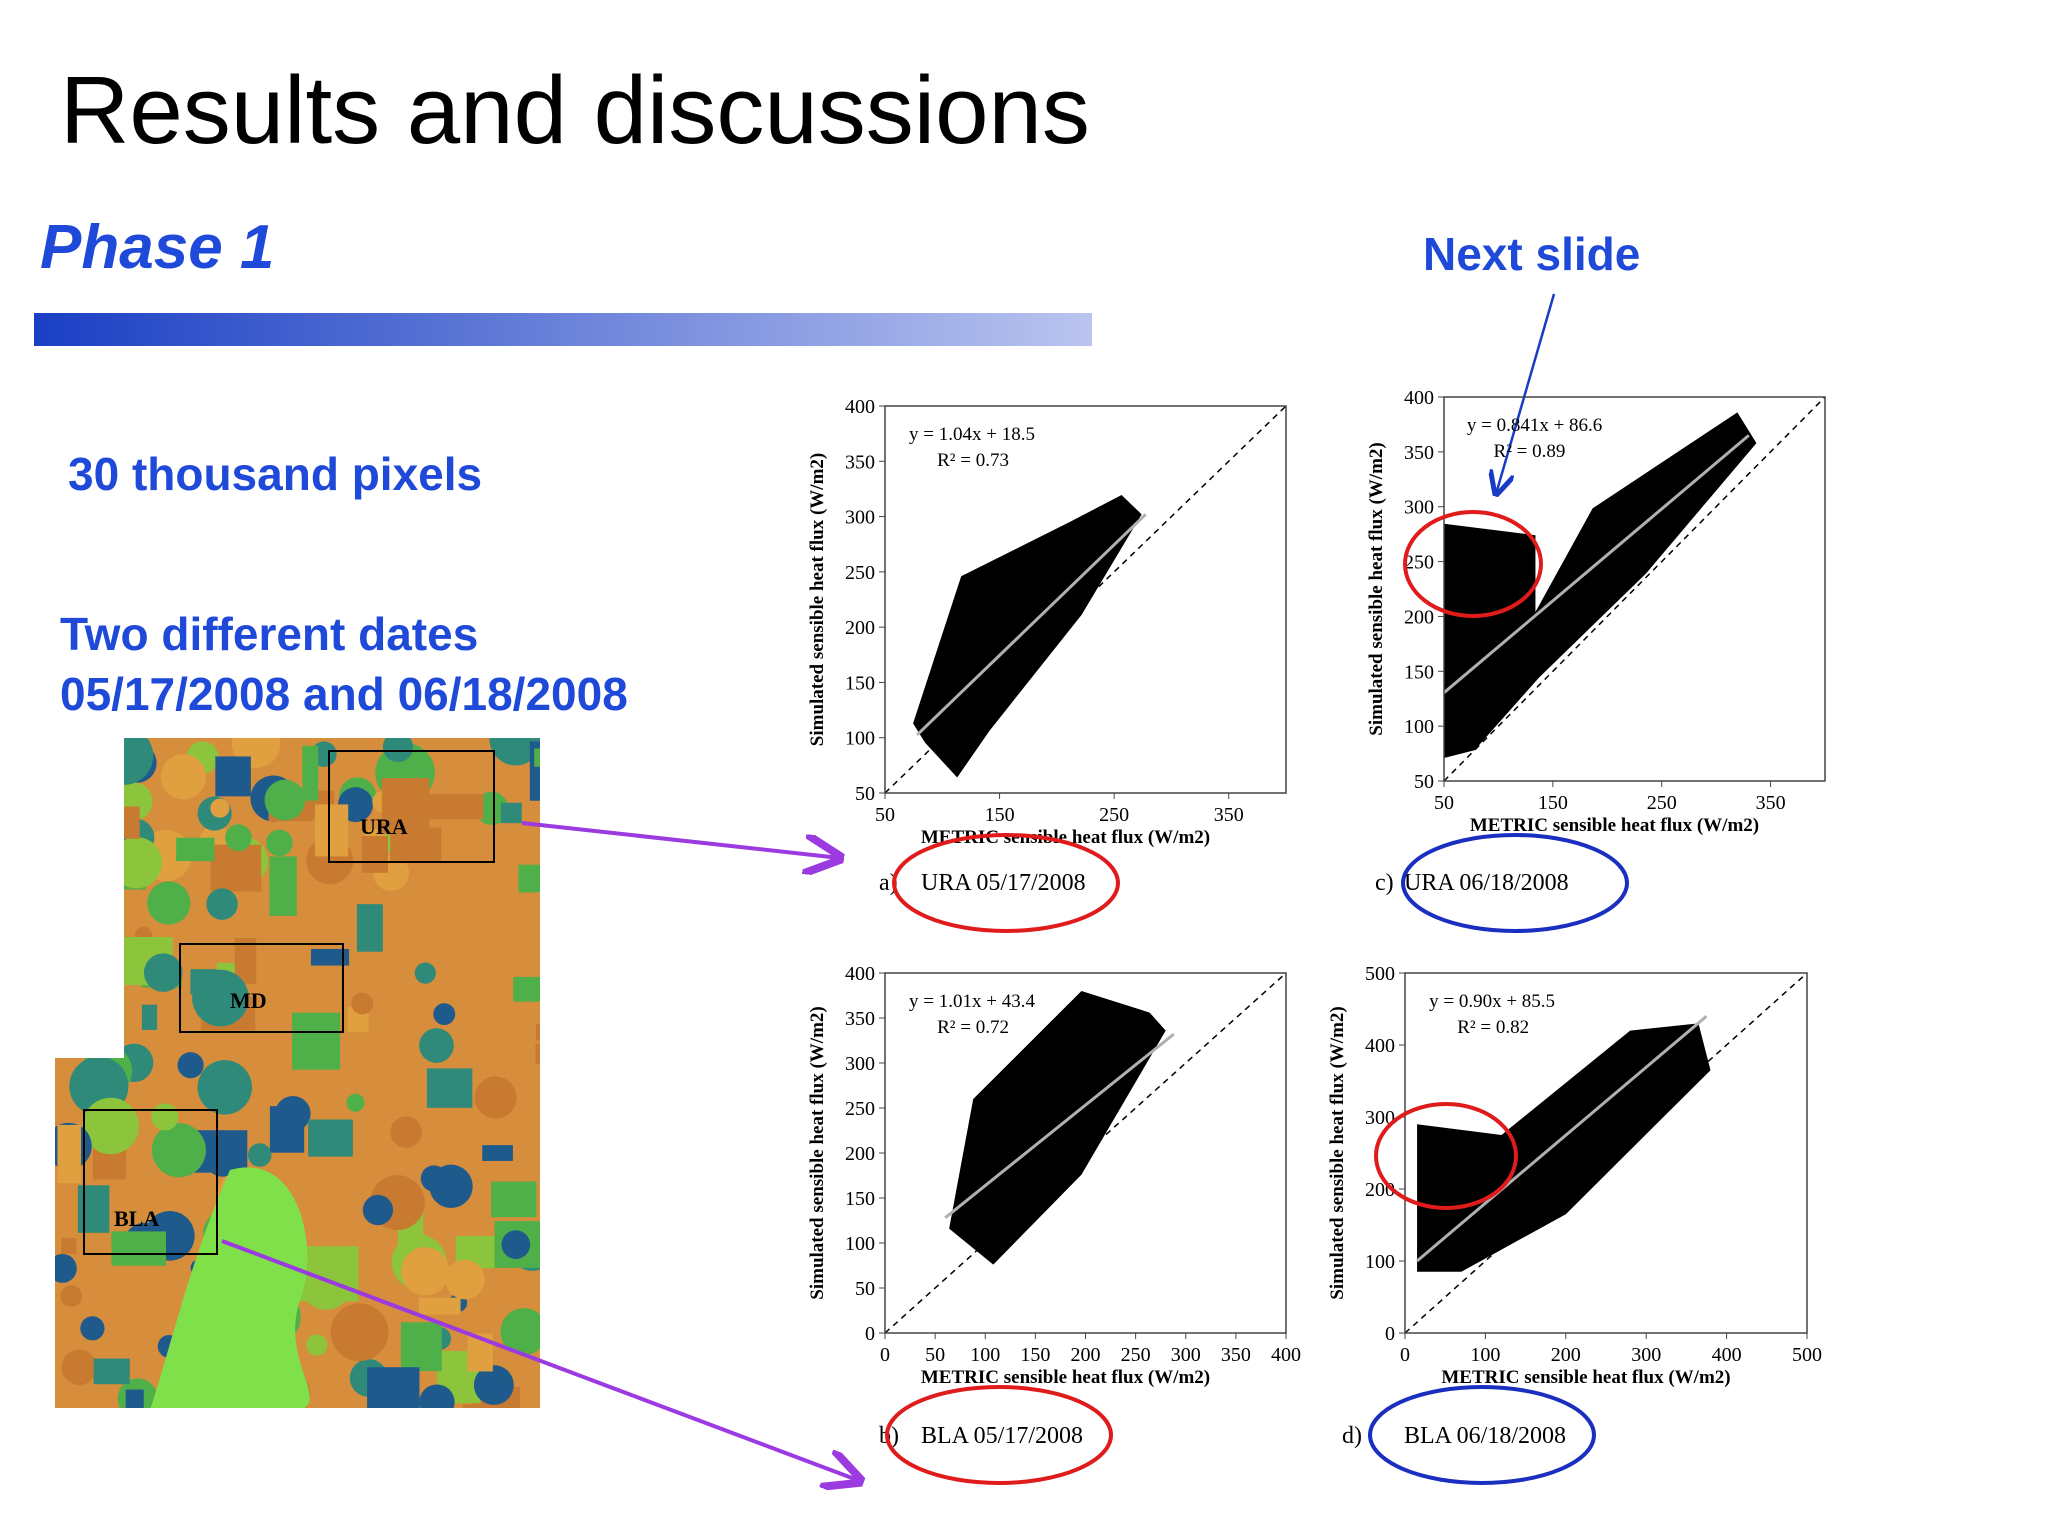 This screenshot has width=2048, height=1536. I want to click on y-tick-label: 500, so click(1380, 974).